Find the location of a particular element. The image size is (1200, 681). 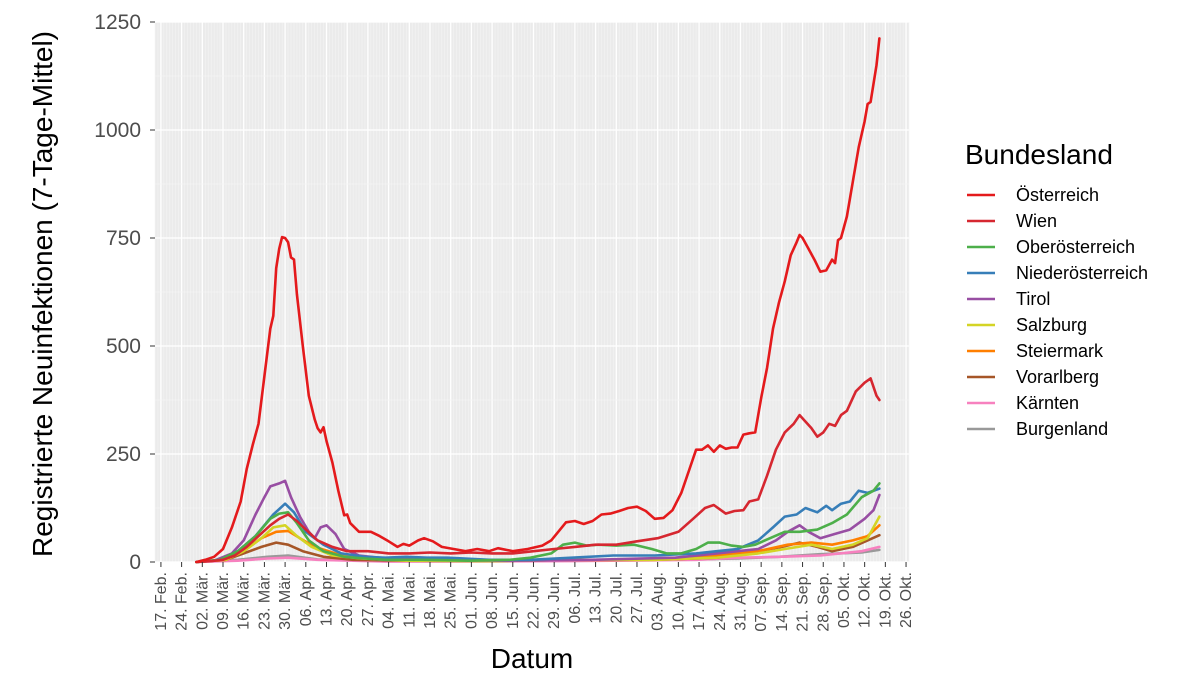

x-tick-label: 23. Mär. is located at coordinates (264, 601).